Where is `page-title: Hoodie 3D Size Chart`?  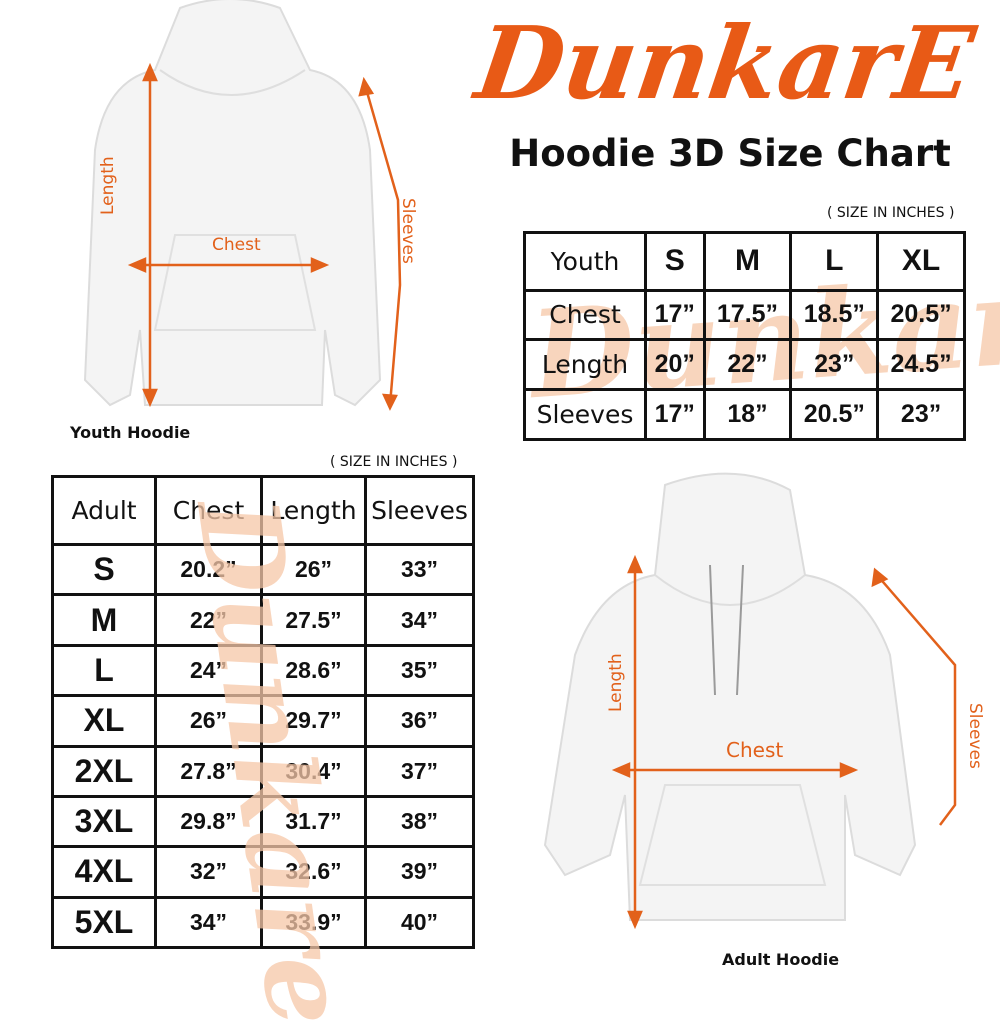
page-title: Hoodie 3D Size Chart is located at coordinates (730, 153).